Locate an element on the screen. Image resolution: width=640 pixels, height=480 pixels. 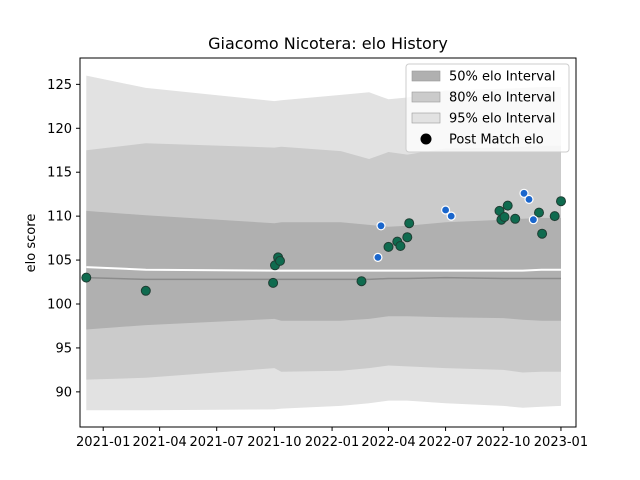
x-tick-label-2: 2021-07 is located at coordinates (217, 442).